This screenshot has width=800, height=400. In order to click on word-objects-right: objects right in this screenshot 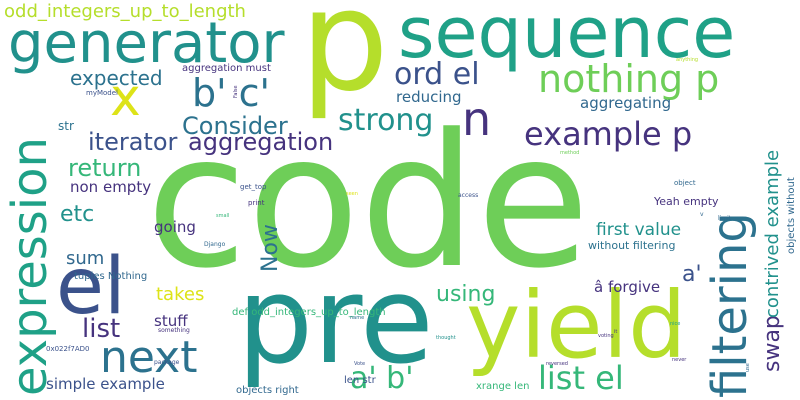, I will do `click(267, 390)`.